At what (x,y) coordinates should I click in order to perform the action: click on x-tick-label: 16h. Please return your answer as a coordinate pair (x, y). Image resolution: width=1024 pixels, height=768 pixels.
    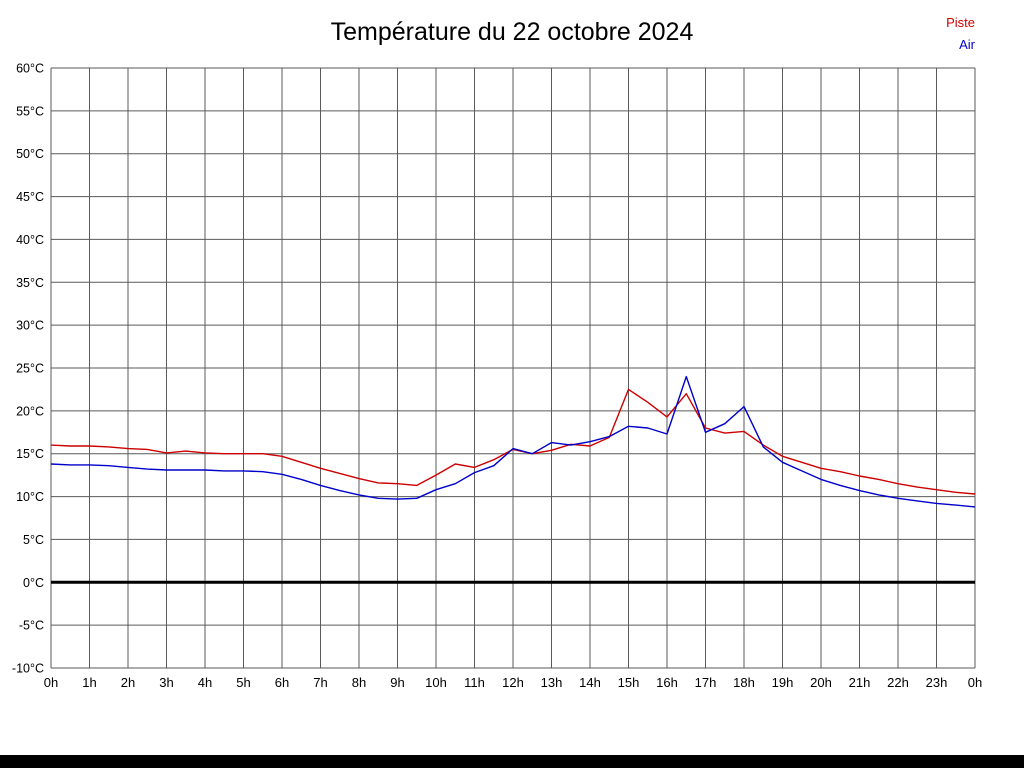
    Looking at the image, I should click on (667, 682).